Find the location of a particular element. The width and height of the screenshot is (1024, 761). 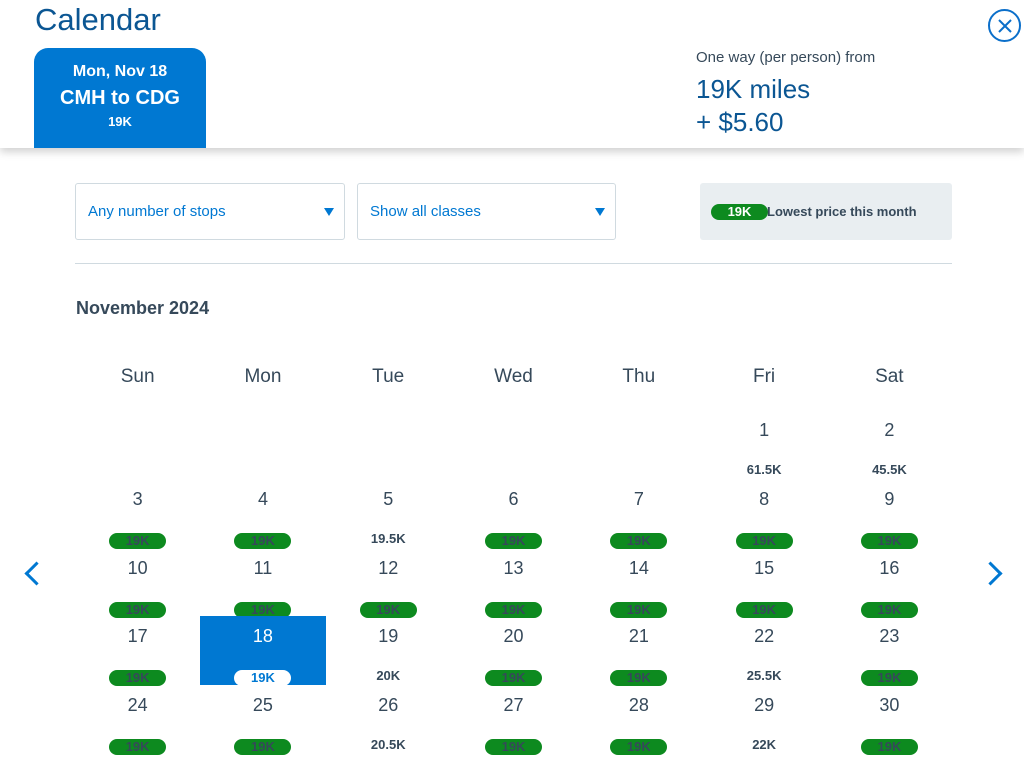

calendar-day-cell: 28 19K is located at coordinates (638, 720).